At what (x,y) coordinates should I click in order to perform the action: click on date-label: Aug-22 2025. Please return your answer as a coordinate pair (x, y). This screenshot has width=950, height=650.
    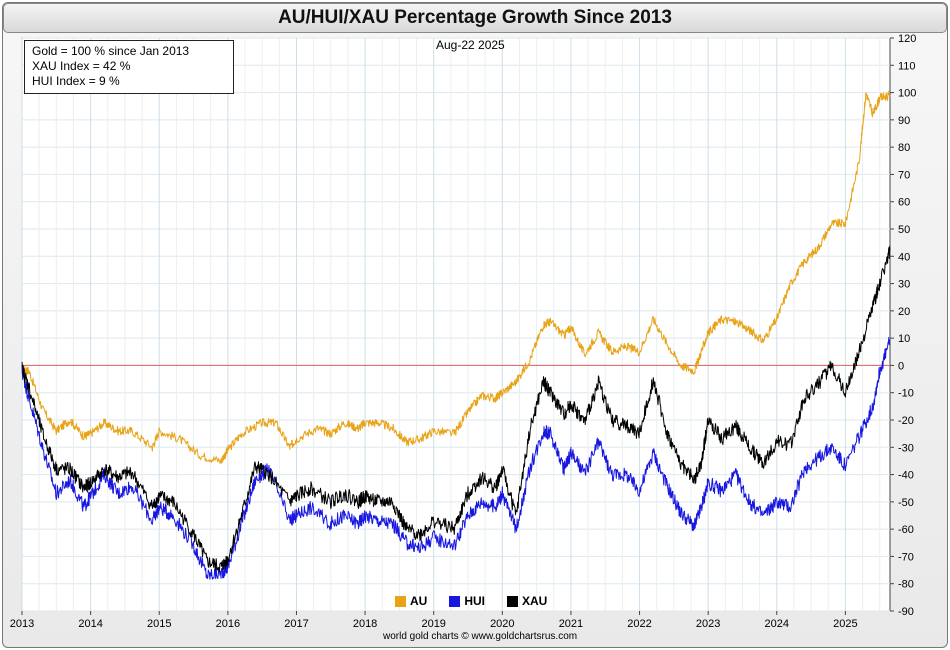
    Looking at the image, I should click on (470, 45).